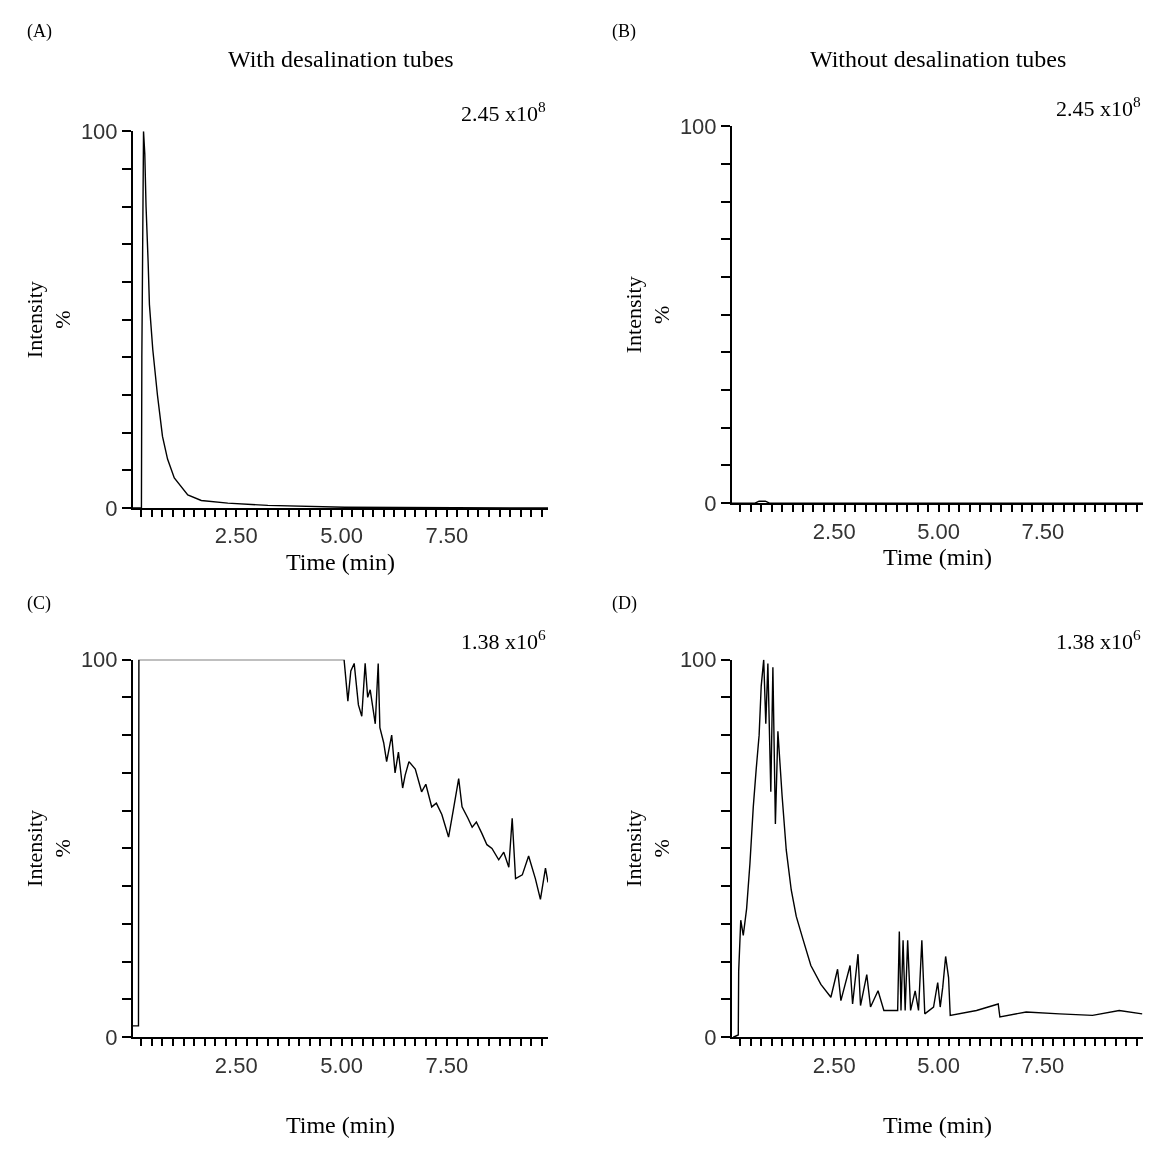  I want to click on chart-title: With desalination tubes, so click(341, 59).